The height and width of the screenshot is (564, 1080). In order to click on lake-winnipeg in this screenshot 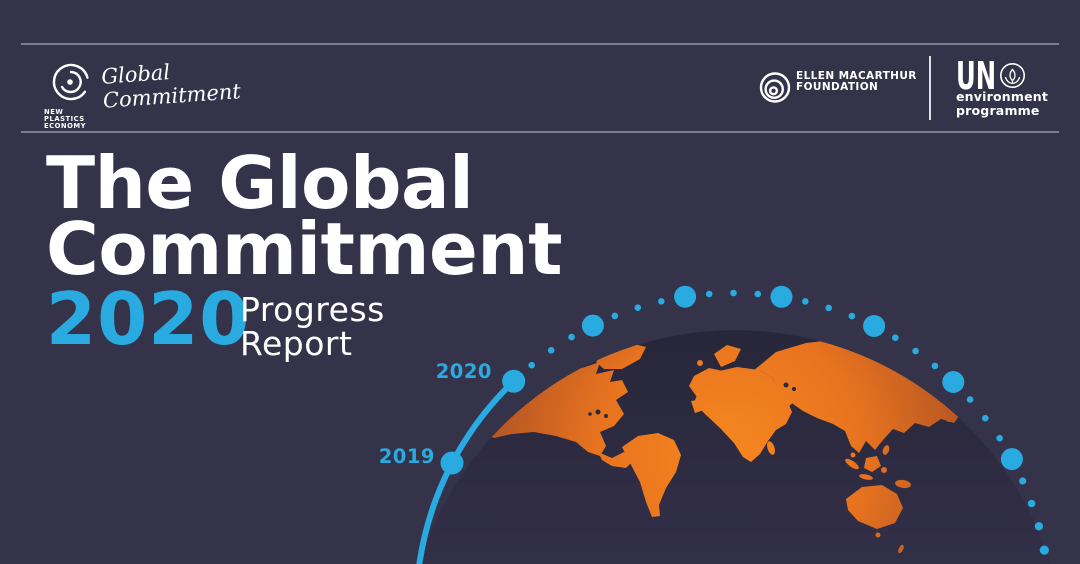, I will do `click(590, 414)`.